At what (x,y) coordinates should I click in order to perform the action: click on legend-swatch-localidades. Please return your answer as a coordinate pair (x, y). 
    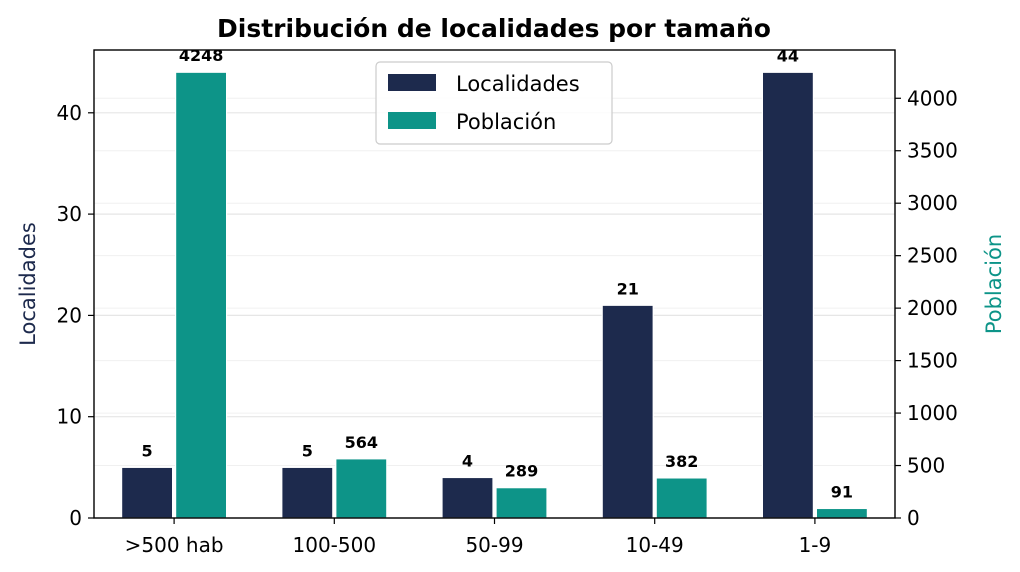
    Looking at the image, I should click on (412, 82).